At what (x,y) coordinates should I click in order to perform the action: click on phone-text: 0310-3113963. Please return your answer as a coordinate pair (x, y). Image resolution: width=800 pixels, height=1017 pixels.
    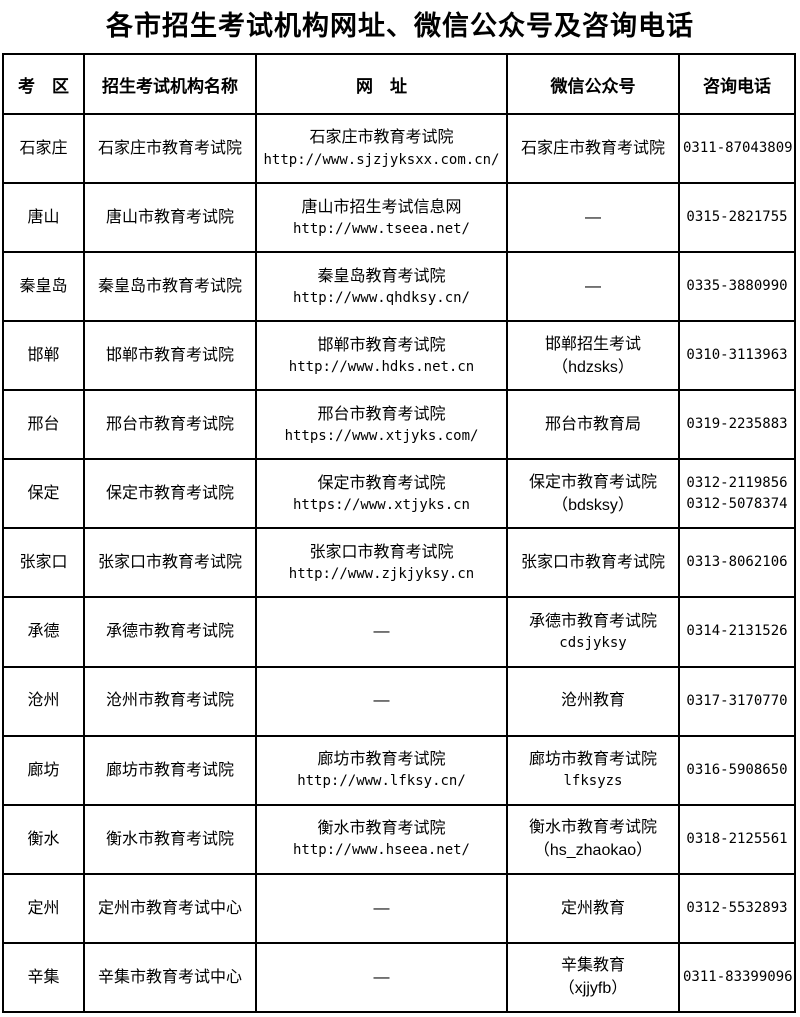
    Looking at the image, I should click on (737, 355).